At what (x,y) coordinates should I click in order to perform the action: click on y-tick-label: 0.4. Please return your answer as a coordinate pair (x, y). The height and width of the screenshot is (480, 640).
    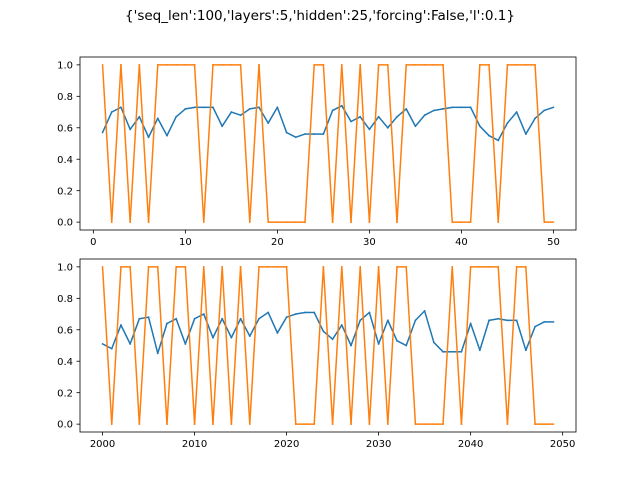
    Looking at the image, I should click on (65, 160).